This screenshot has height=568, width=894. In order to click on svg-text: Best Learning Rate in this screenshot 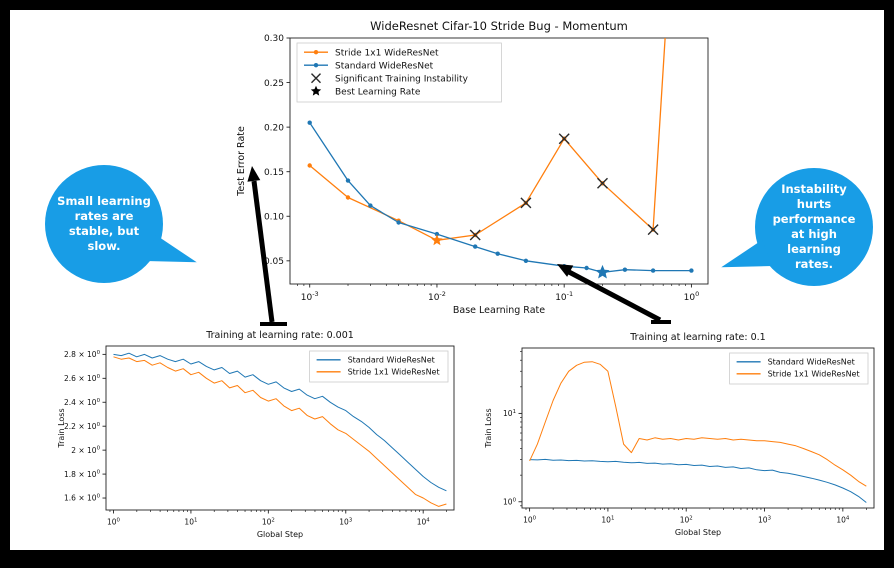, I will do `click(378, 92)`.